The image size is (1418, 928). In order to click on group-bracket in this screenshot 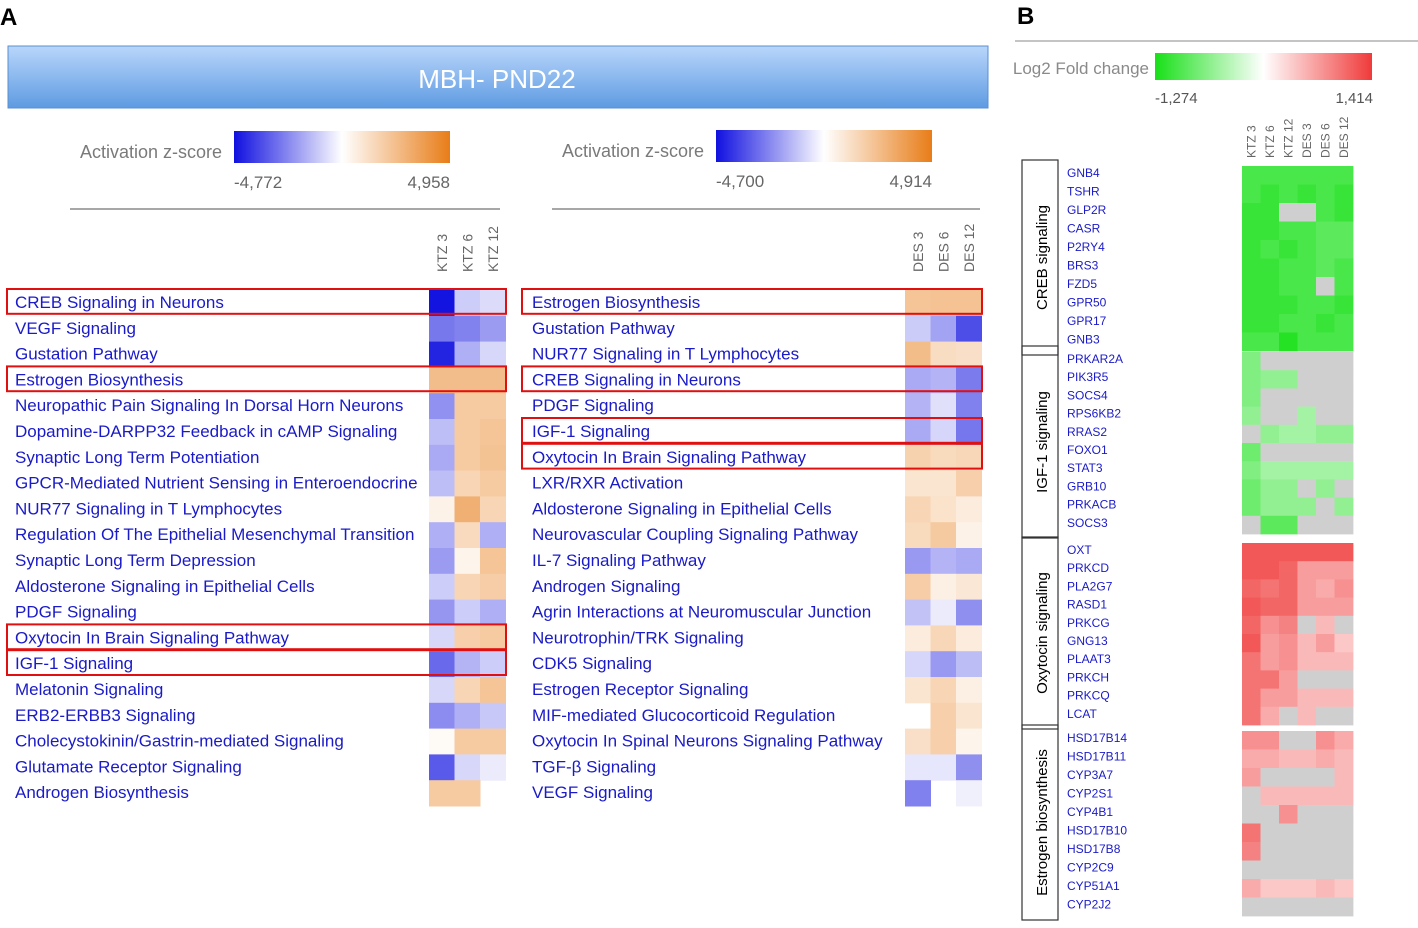, I will do `click(1040, 442)`.